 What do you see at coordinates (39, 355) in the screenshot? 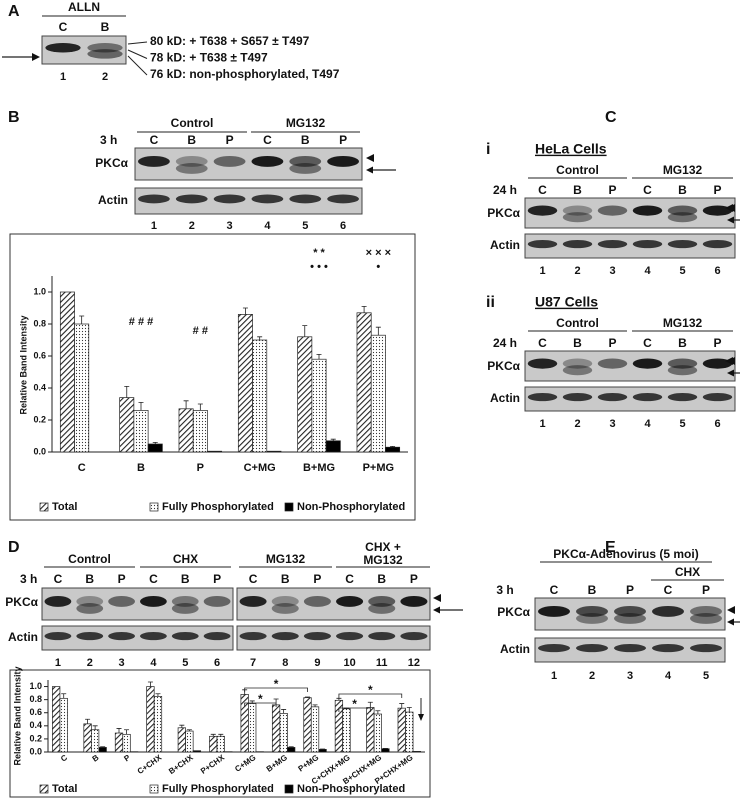
I see `y-tick-label: 0.6` at bounding box center [39, 355].